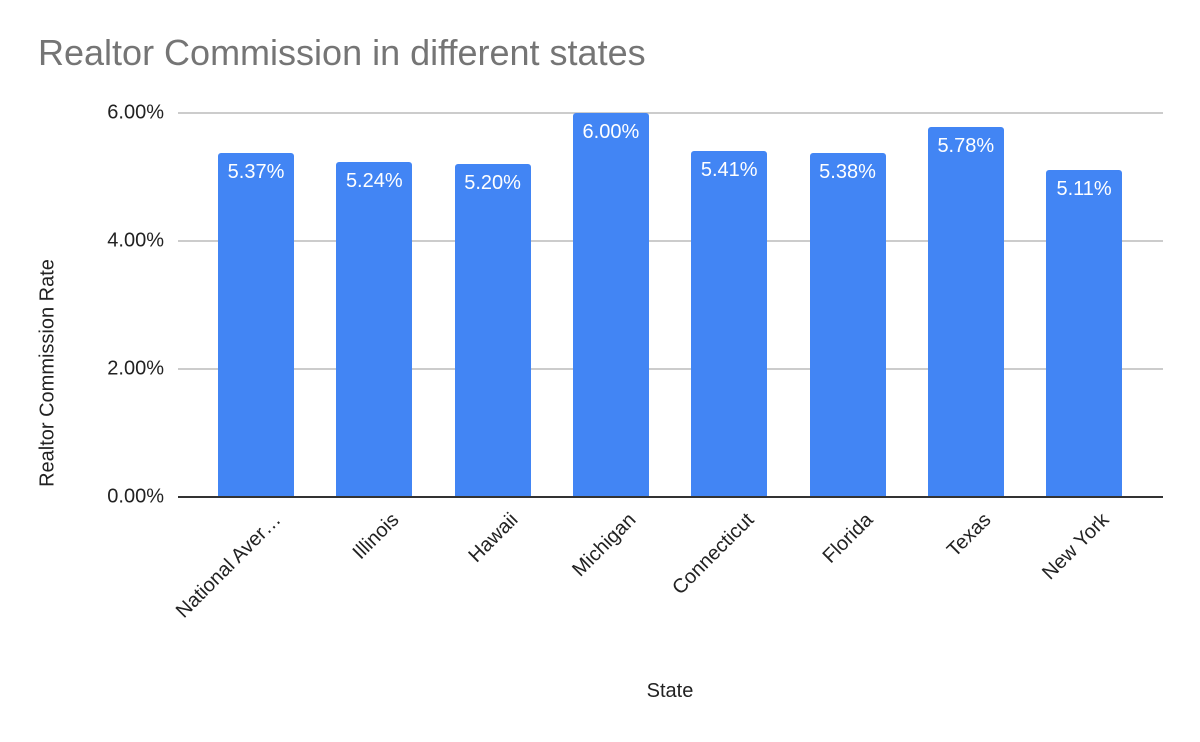  What do you see at coordinates (135, 240) in the screenshot?
I see `y-tick-label: 4.00%` at bounding box center [135, 240].